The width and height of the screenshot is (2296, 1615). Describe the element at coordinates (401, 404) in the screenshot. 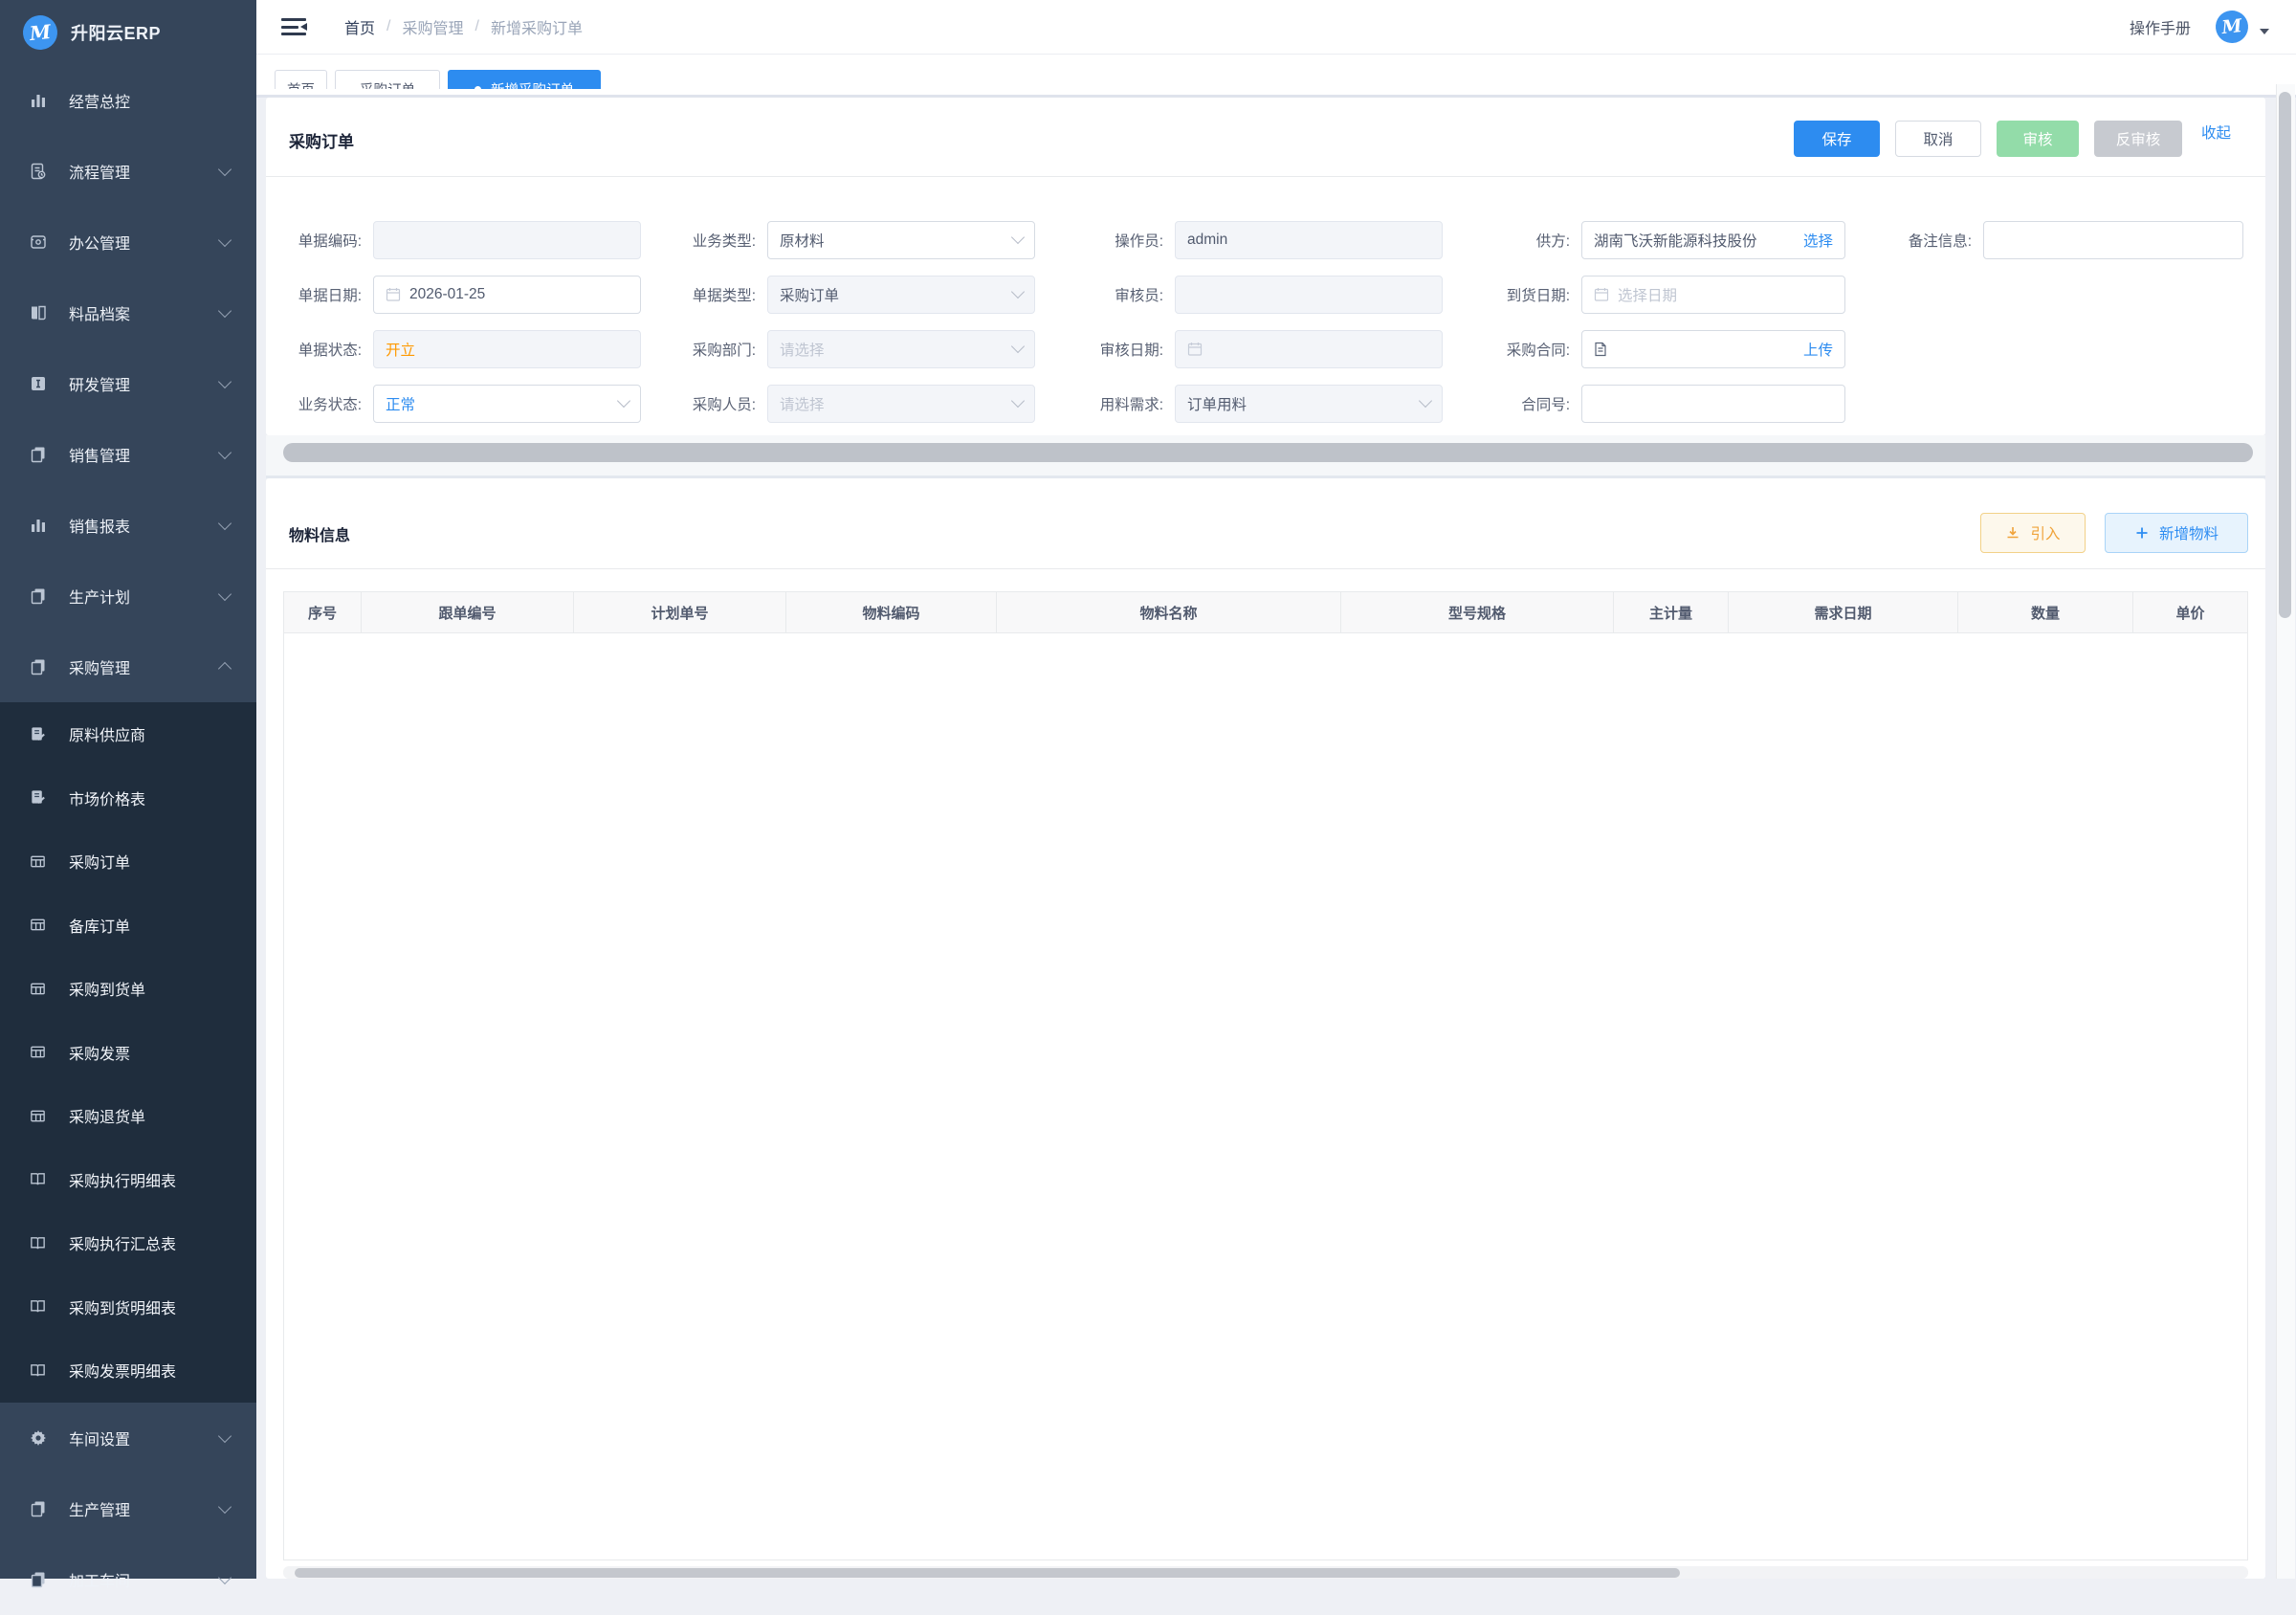

I see `status-badge: 正常` at that location.